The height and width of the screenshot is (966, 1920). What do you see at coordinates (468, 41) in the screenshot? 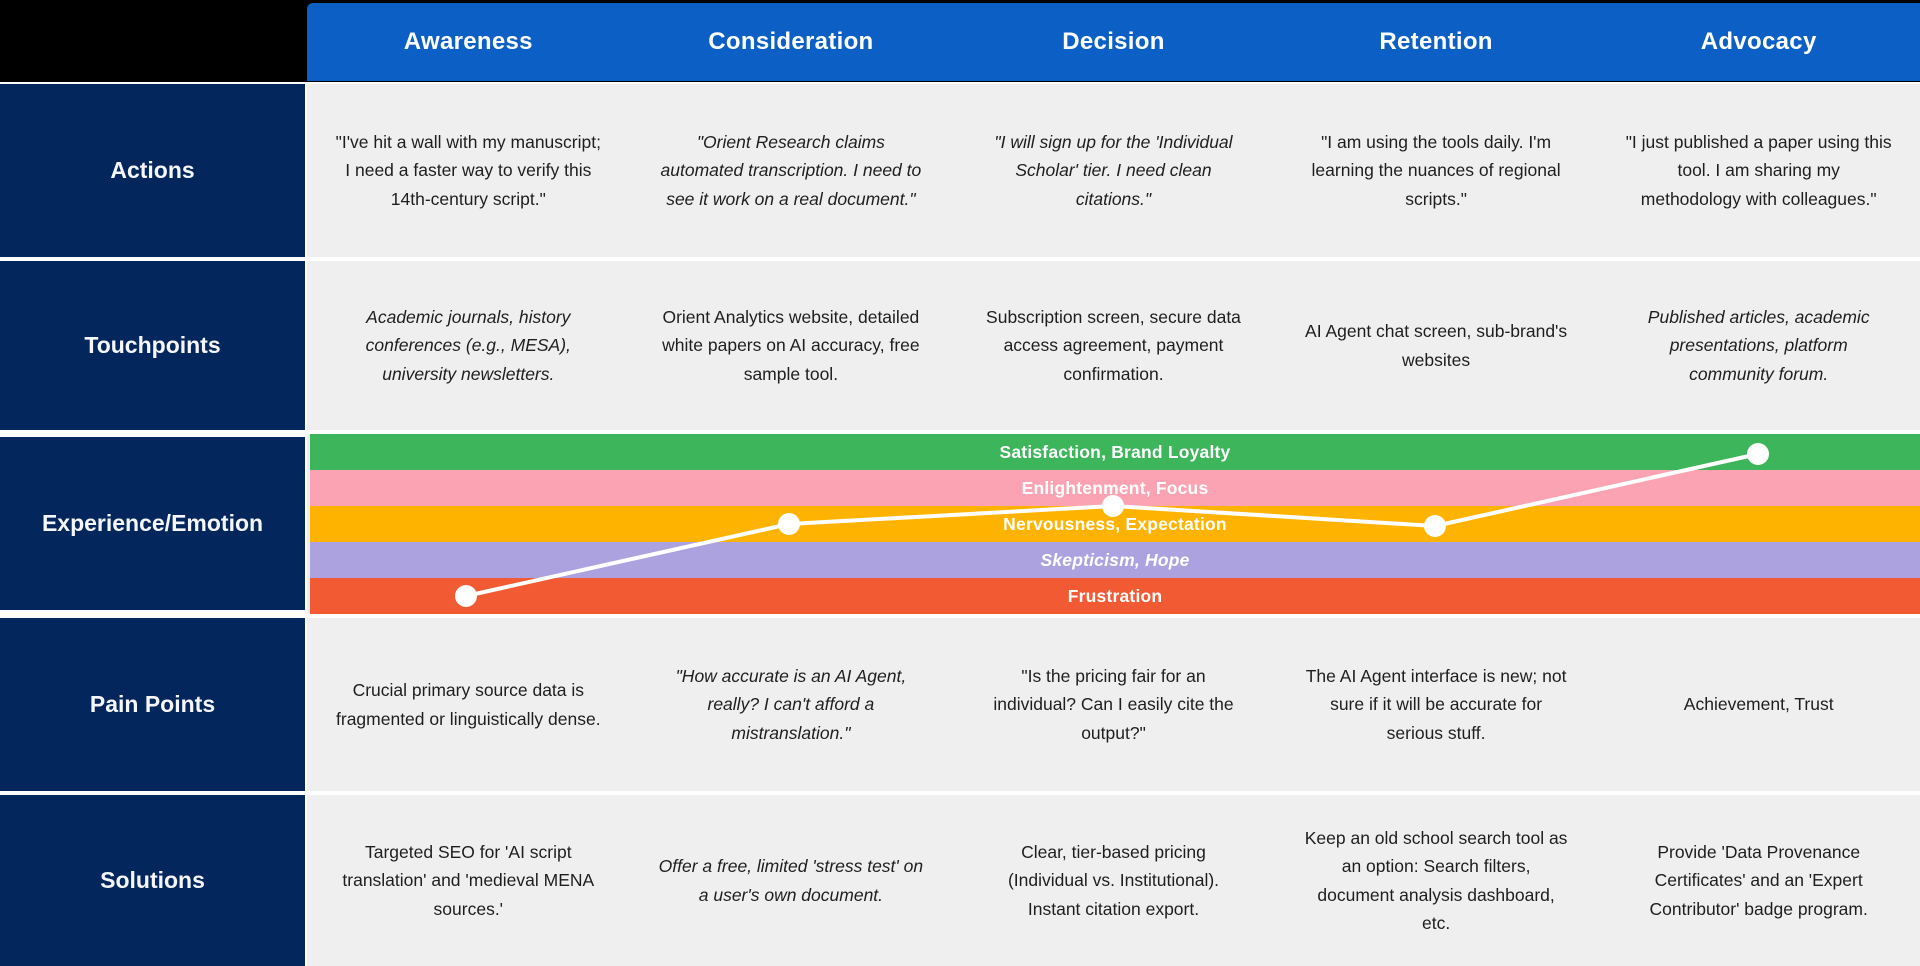
I see `stage-cell-awareness: Awareness` at bounding box center [468, 41].